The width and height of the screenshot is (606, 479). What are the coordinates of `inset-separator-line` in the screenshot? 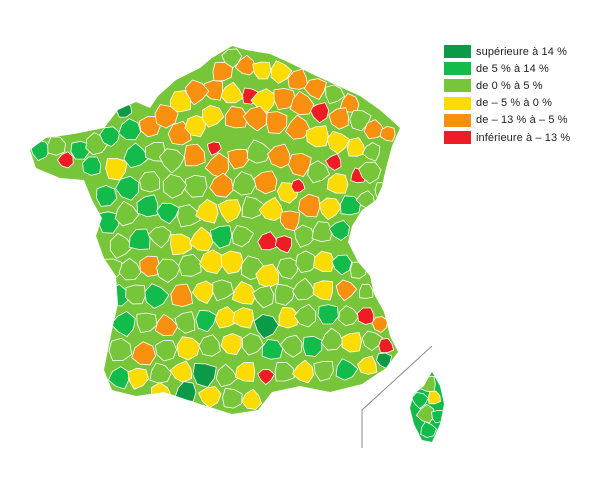 It's located at (397, 396).